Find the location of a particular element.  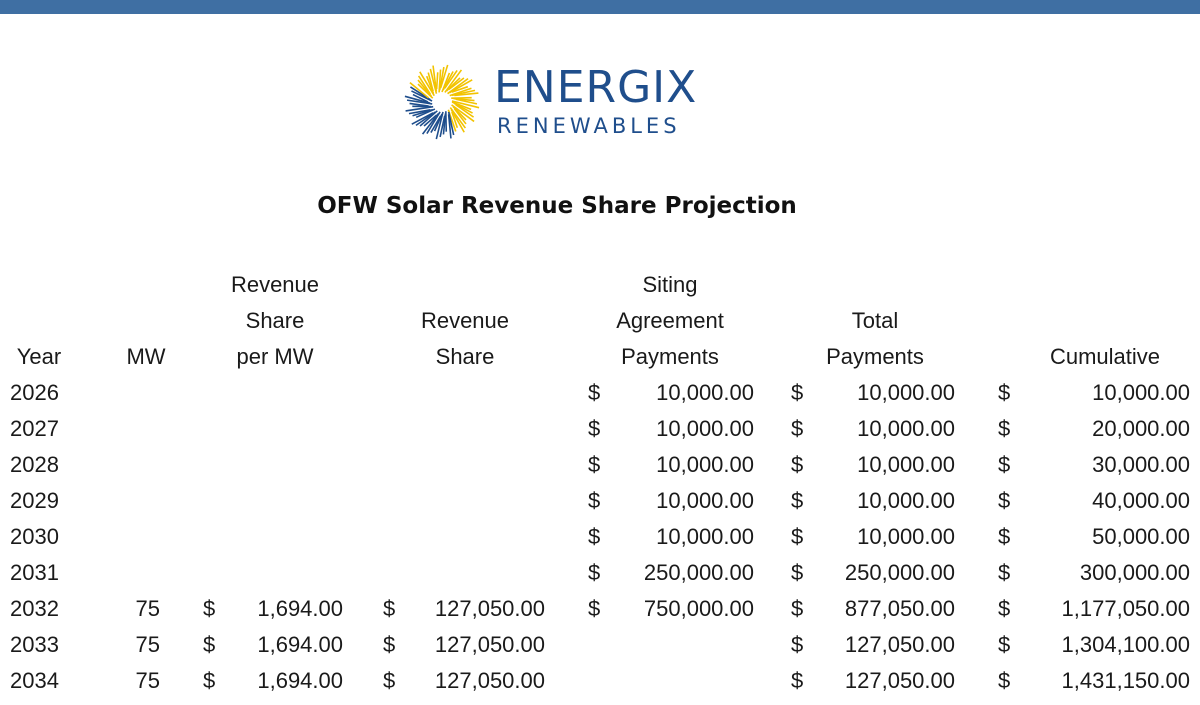

year-cell: 2027 is located at coordinates (34, 428).